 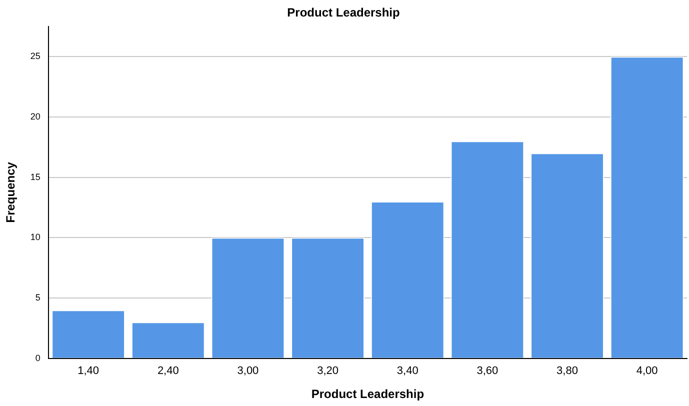 What do you see at coordinates (328, 371) in the screenshot?
I see `x-tick-label: 3,20` at bounding box center [328, 371].